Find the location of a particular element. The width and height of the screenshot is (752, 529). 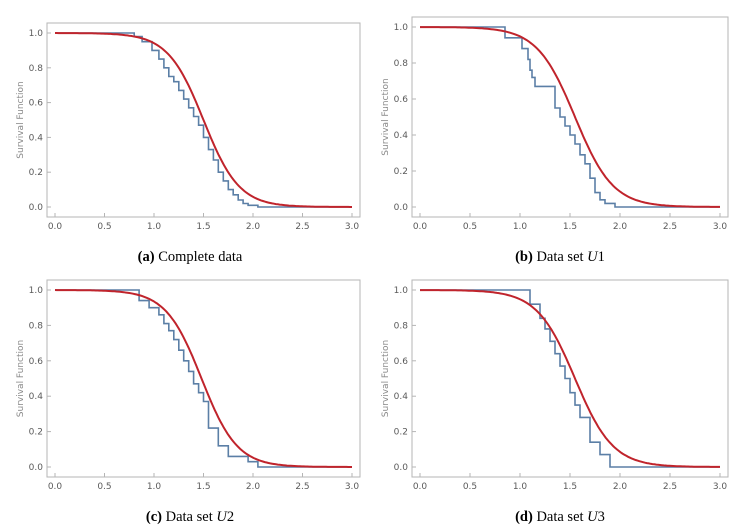

caption-number: 2 is located at coordinates (230, 517).